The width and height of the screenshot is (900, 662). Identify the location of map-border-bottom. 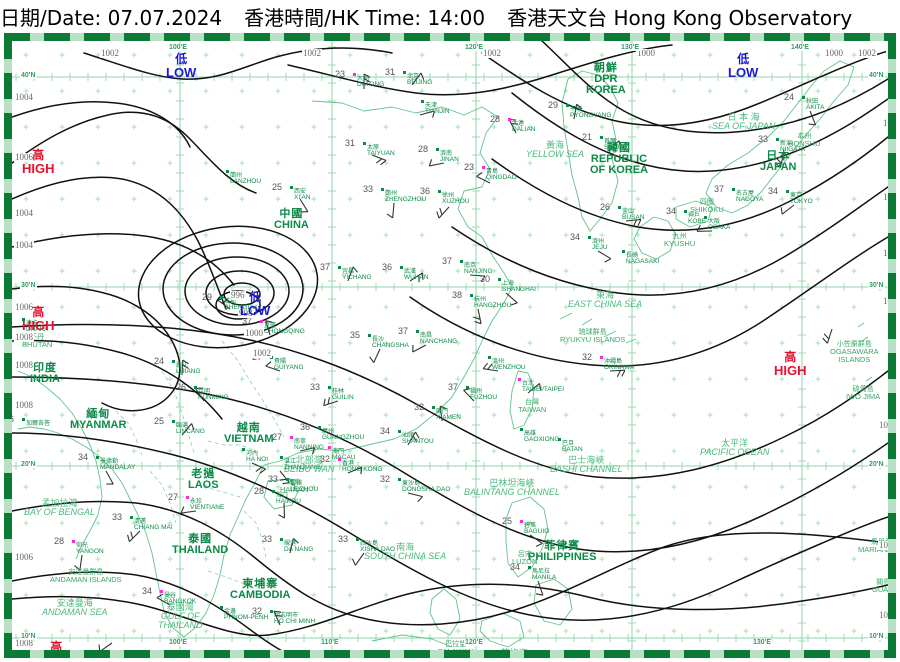
(450, 654).